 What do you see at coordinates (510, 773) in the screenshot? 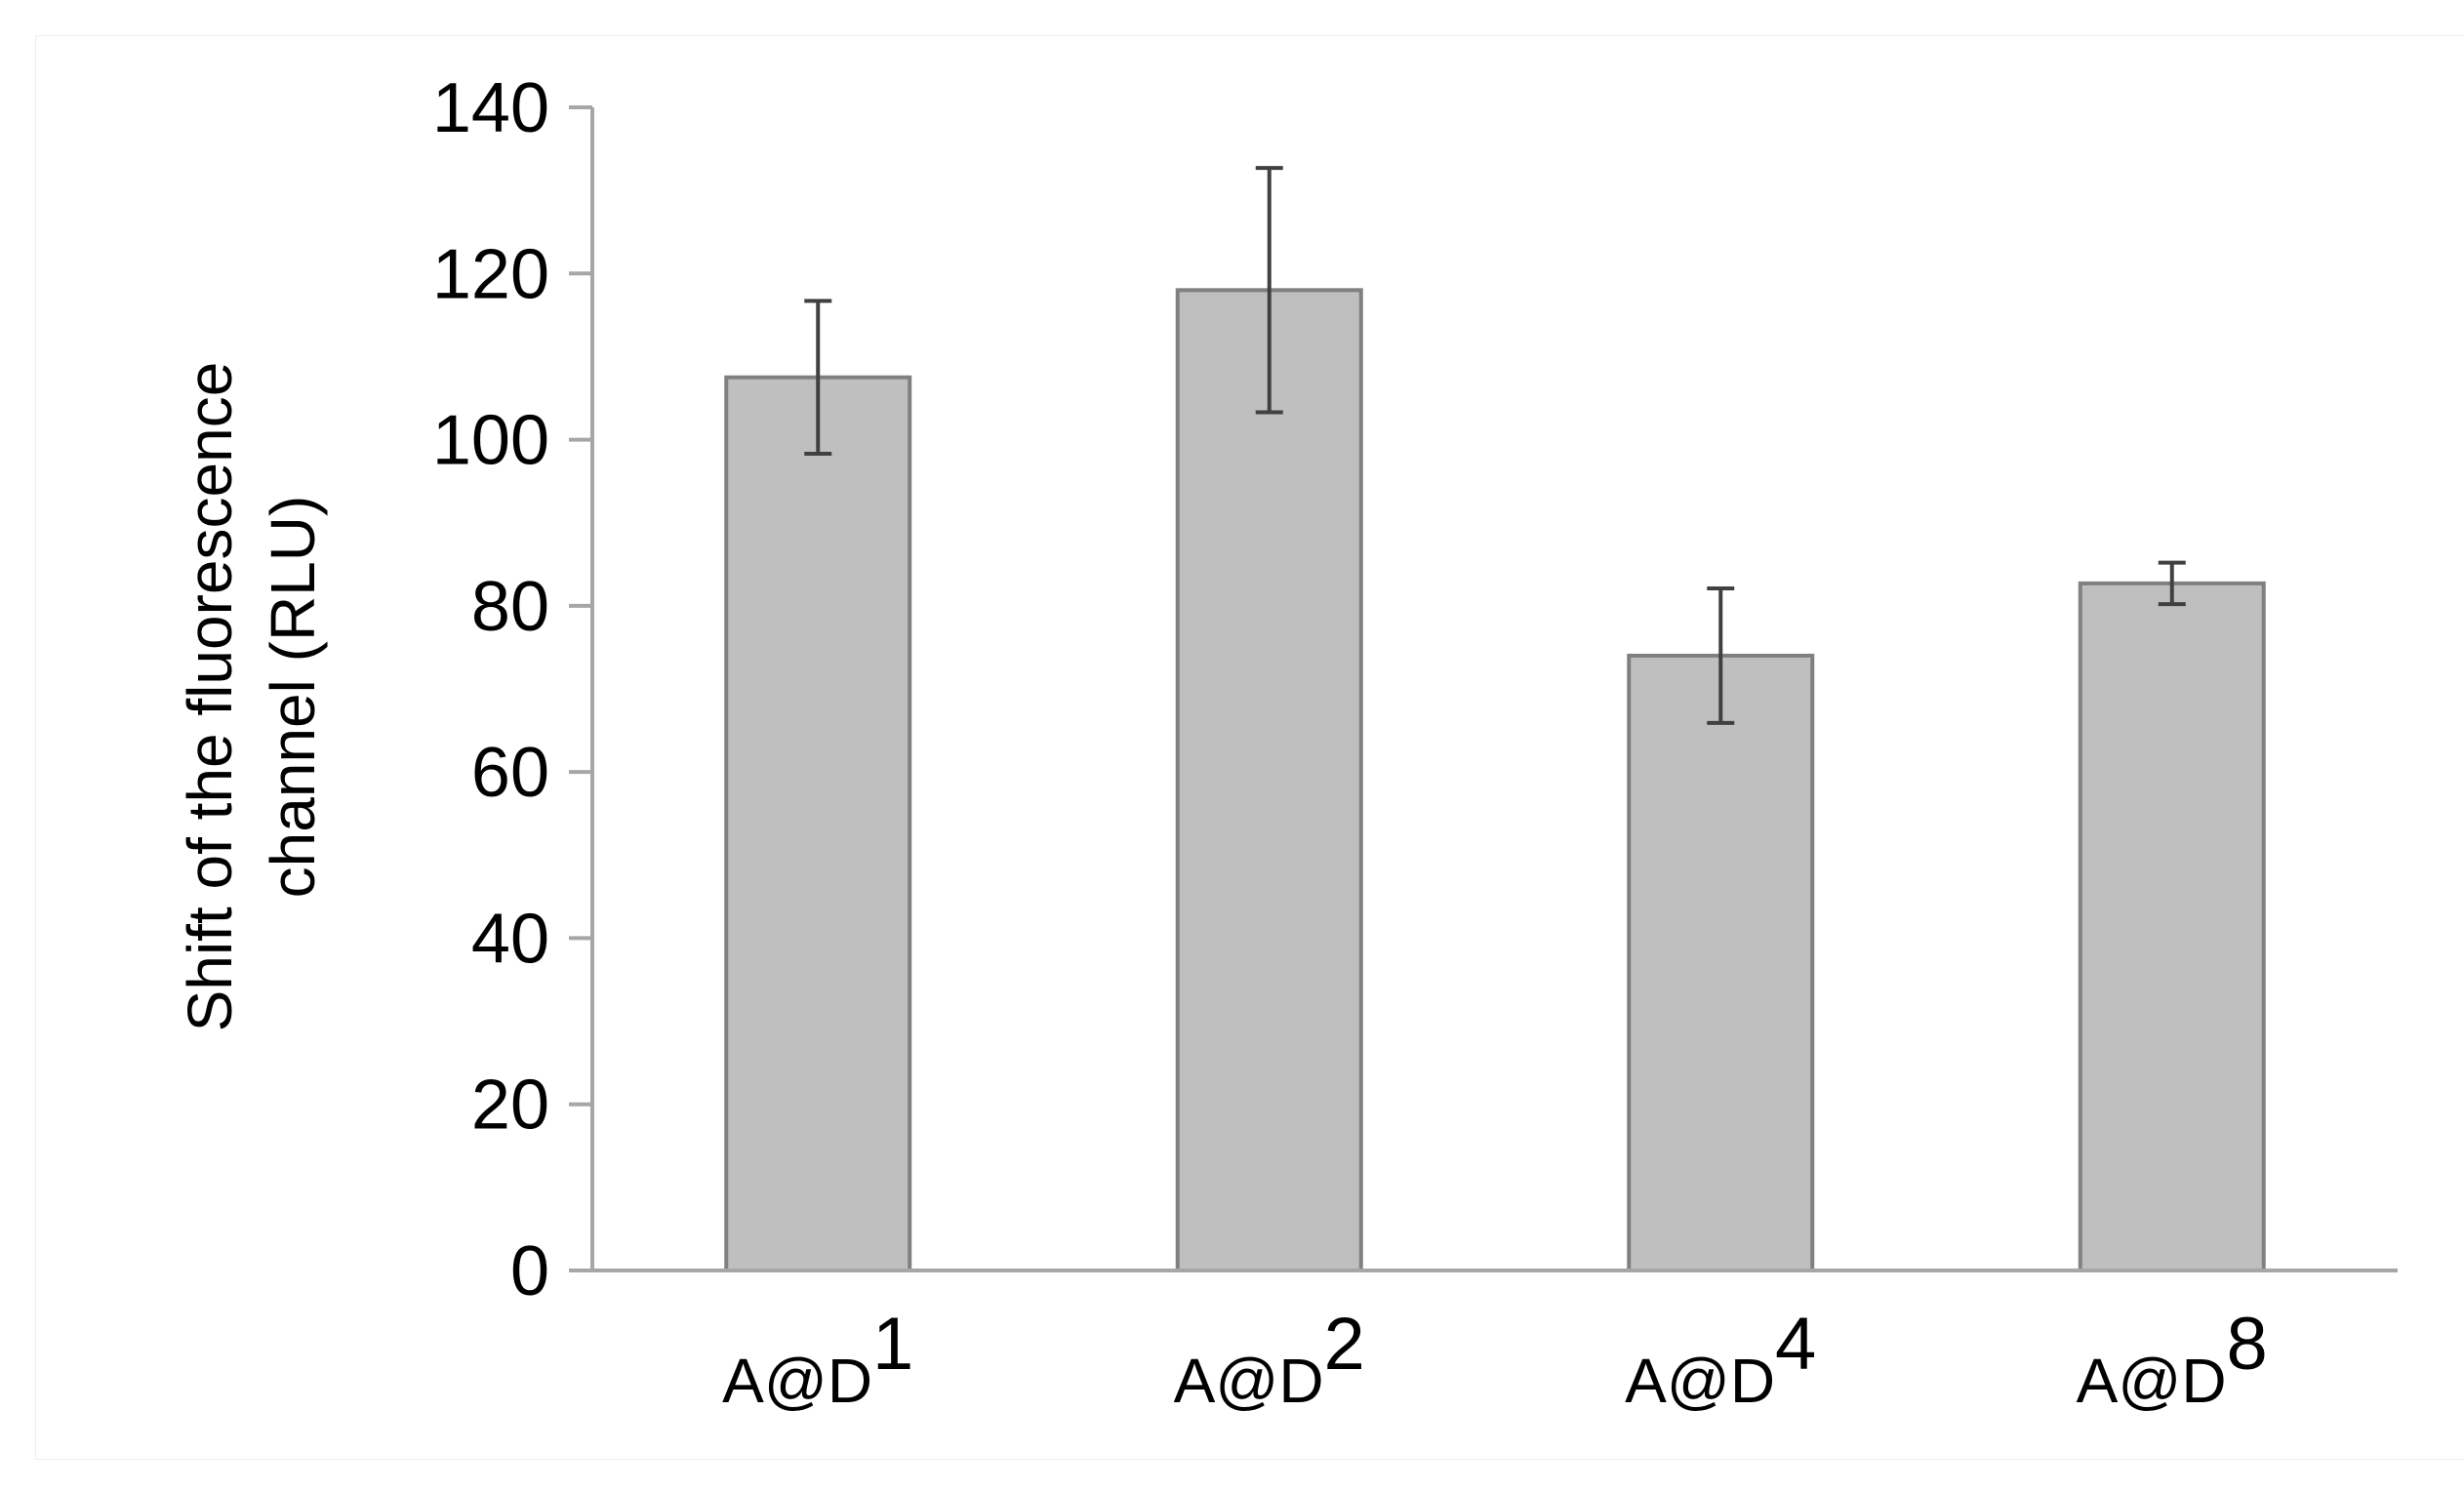
I see `y-tick-label: 60` at bounding box center [510, 773].